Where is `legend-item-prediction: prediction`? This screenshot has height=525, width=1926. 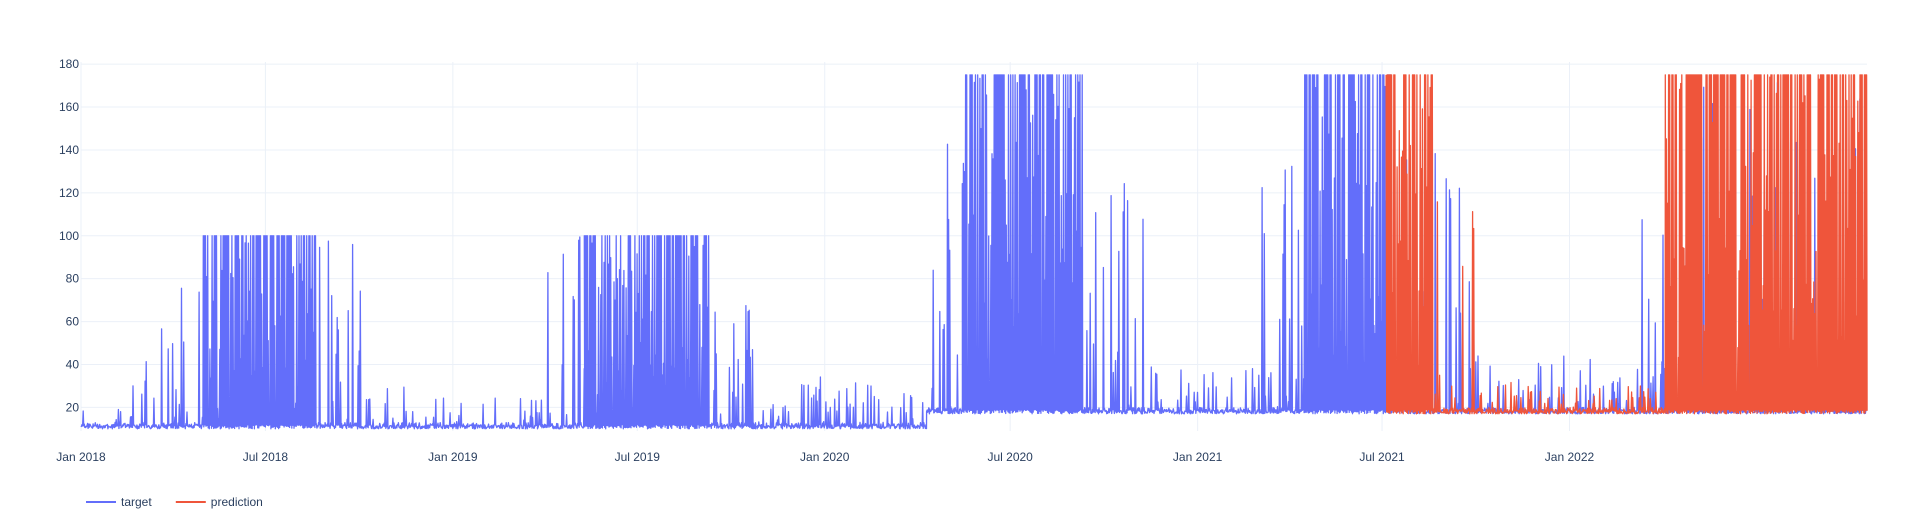
legend-item-prediction: prediction is located at coordinates (219, 502).